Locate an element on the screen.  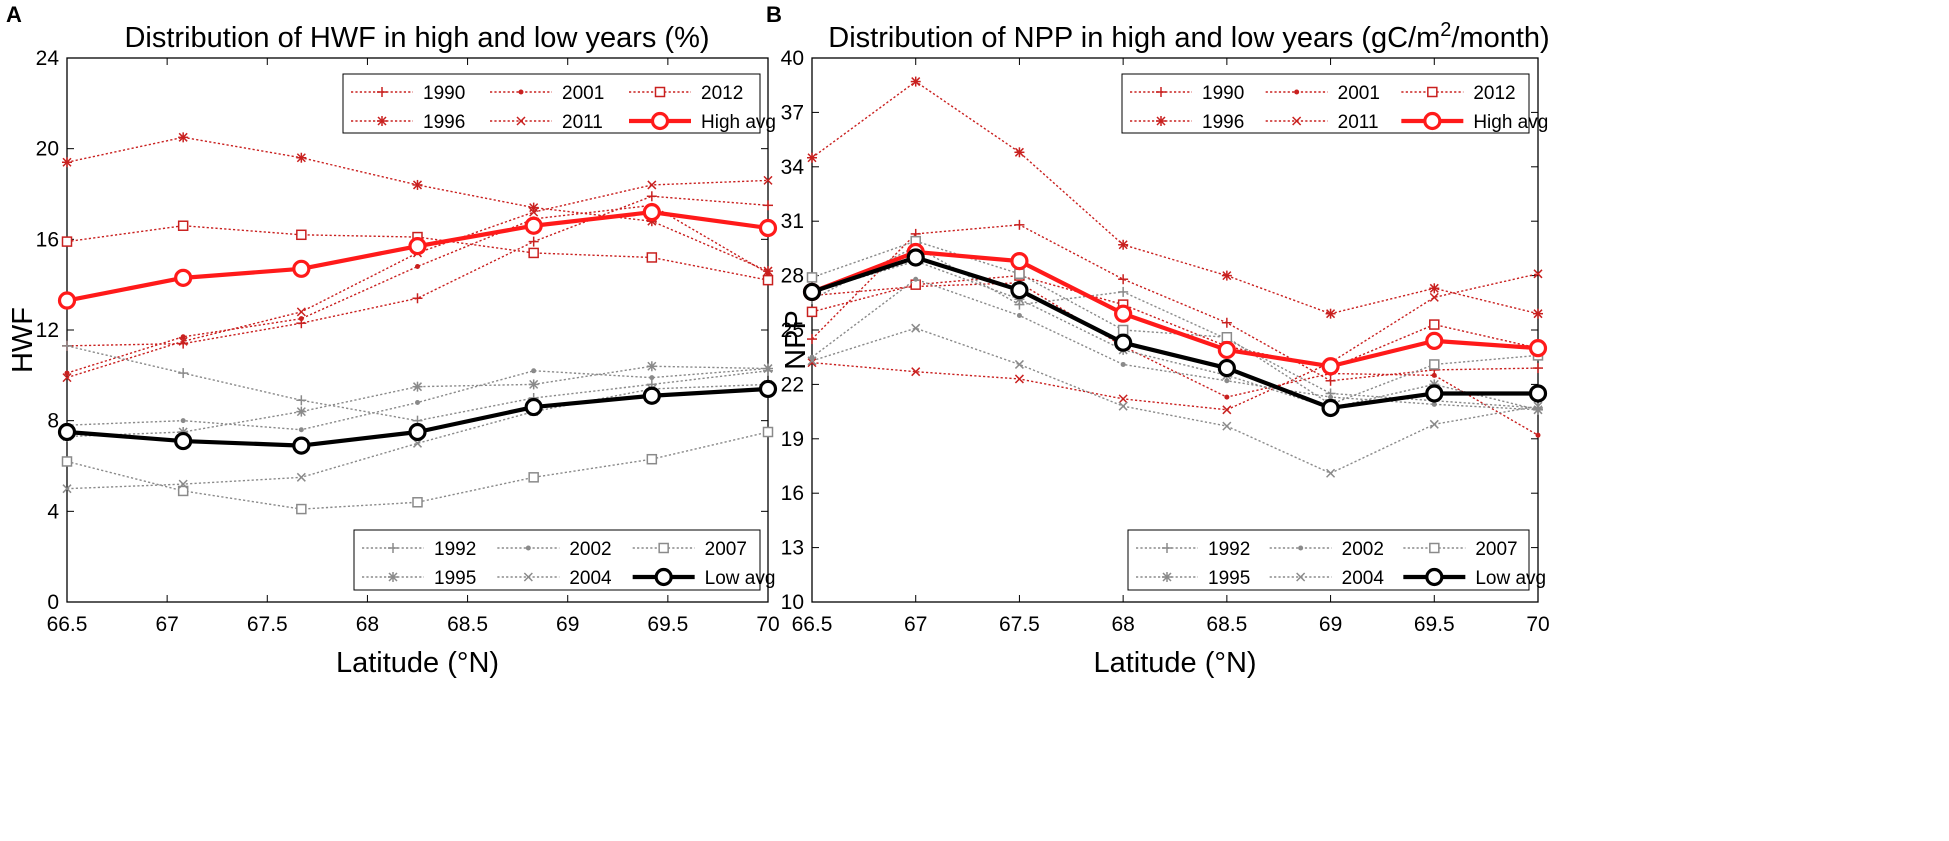
series-low-avg is located at coordinates (1175, 333).